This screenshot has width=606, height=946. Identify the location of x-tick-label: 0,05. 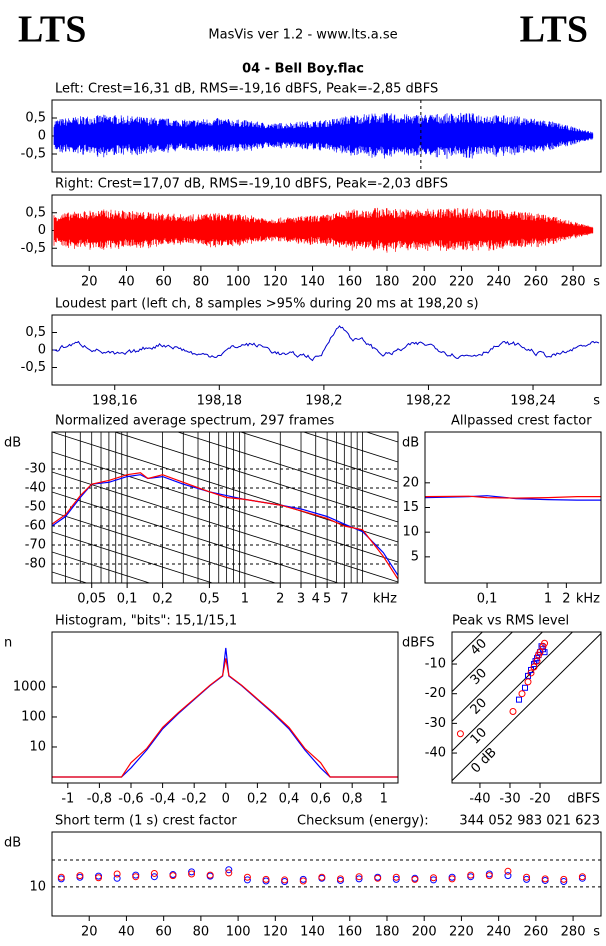
(91, 599).